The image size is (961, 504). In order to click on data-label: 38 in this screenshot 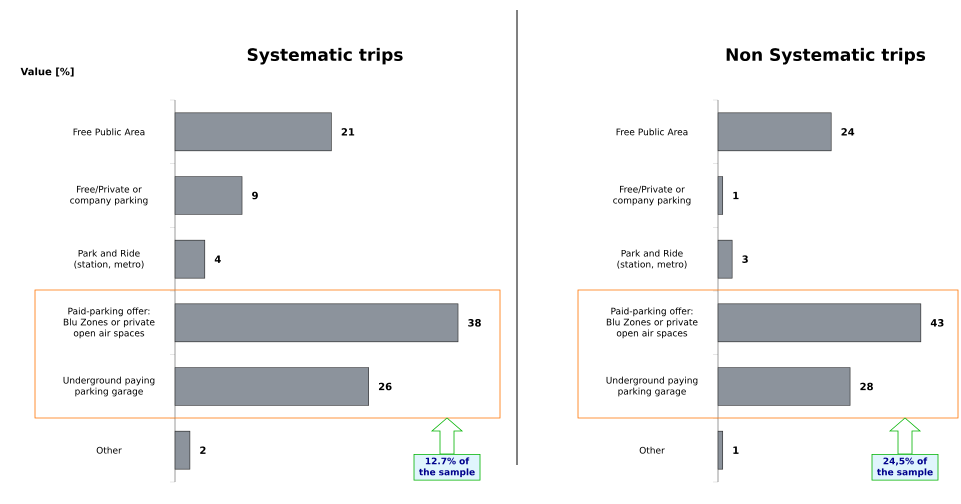, I will do `click(474, 323)`.